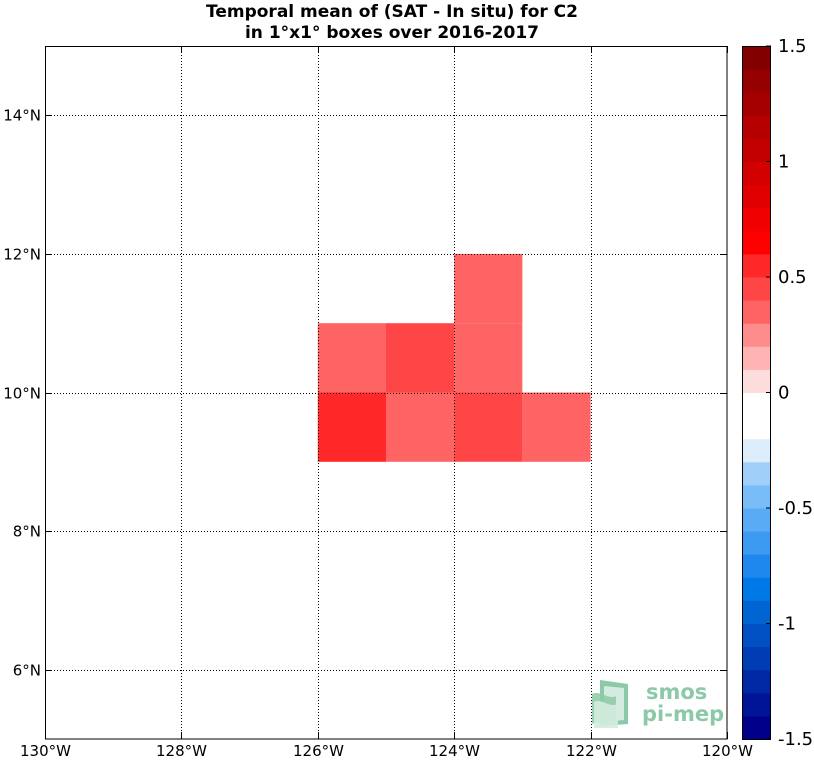 This screenshot has height=760, width=814. I want to click on x-tick-label: 124°W, so click(454, 751).